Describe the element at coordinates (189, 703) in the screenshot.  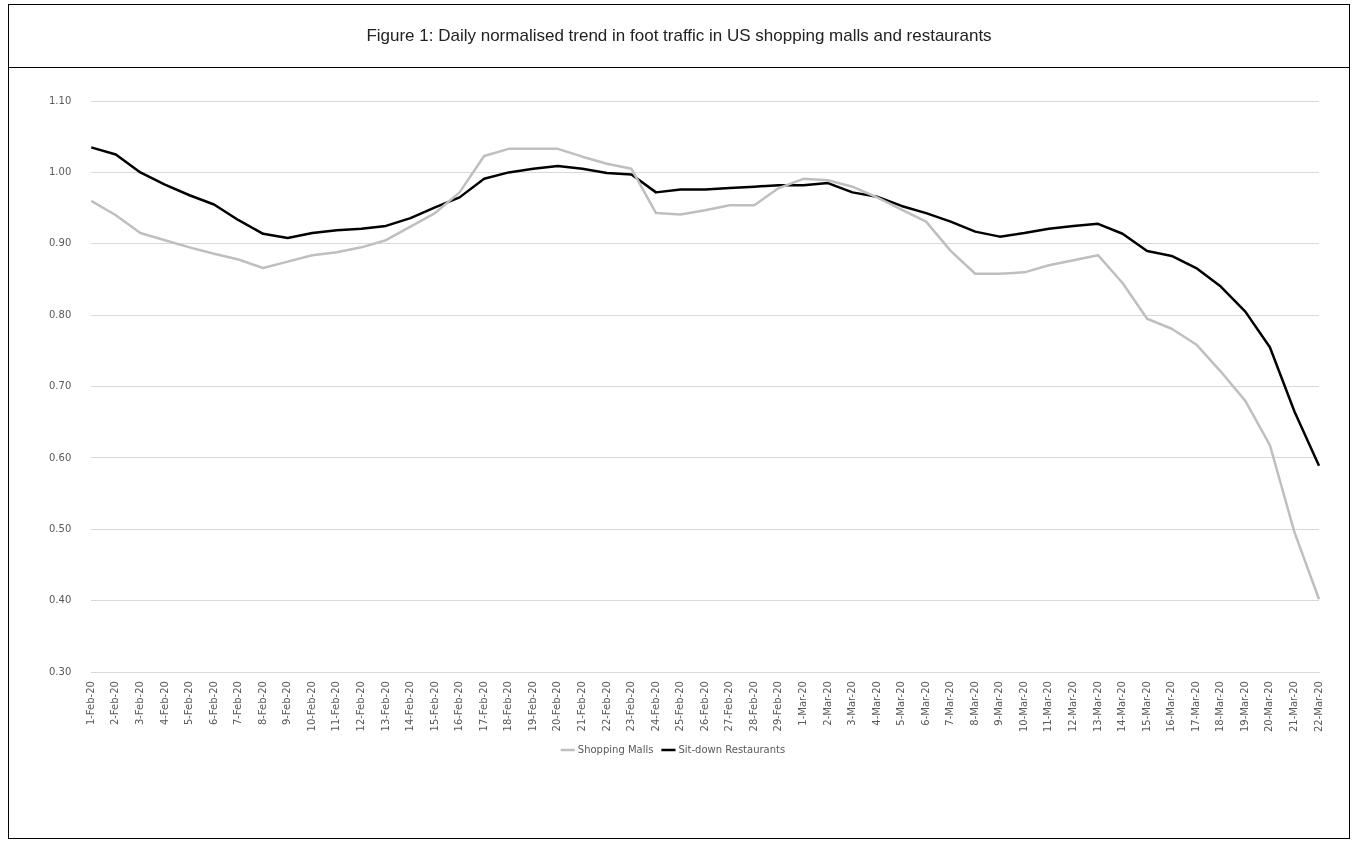
I see `x-tick-label: 5-Feb-20` at that location.